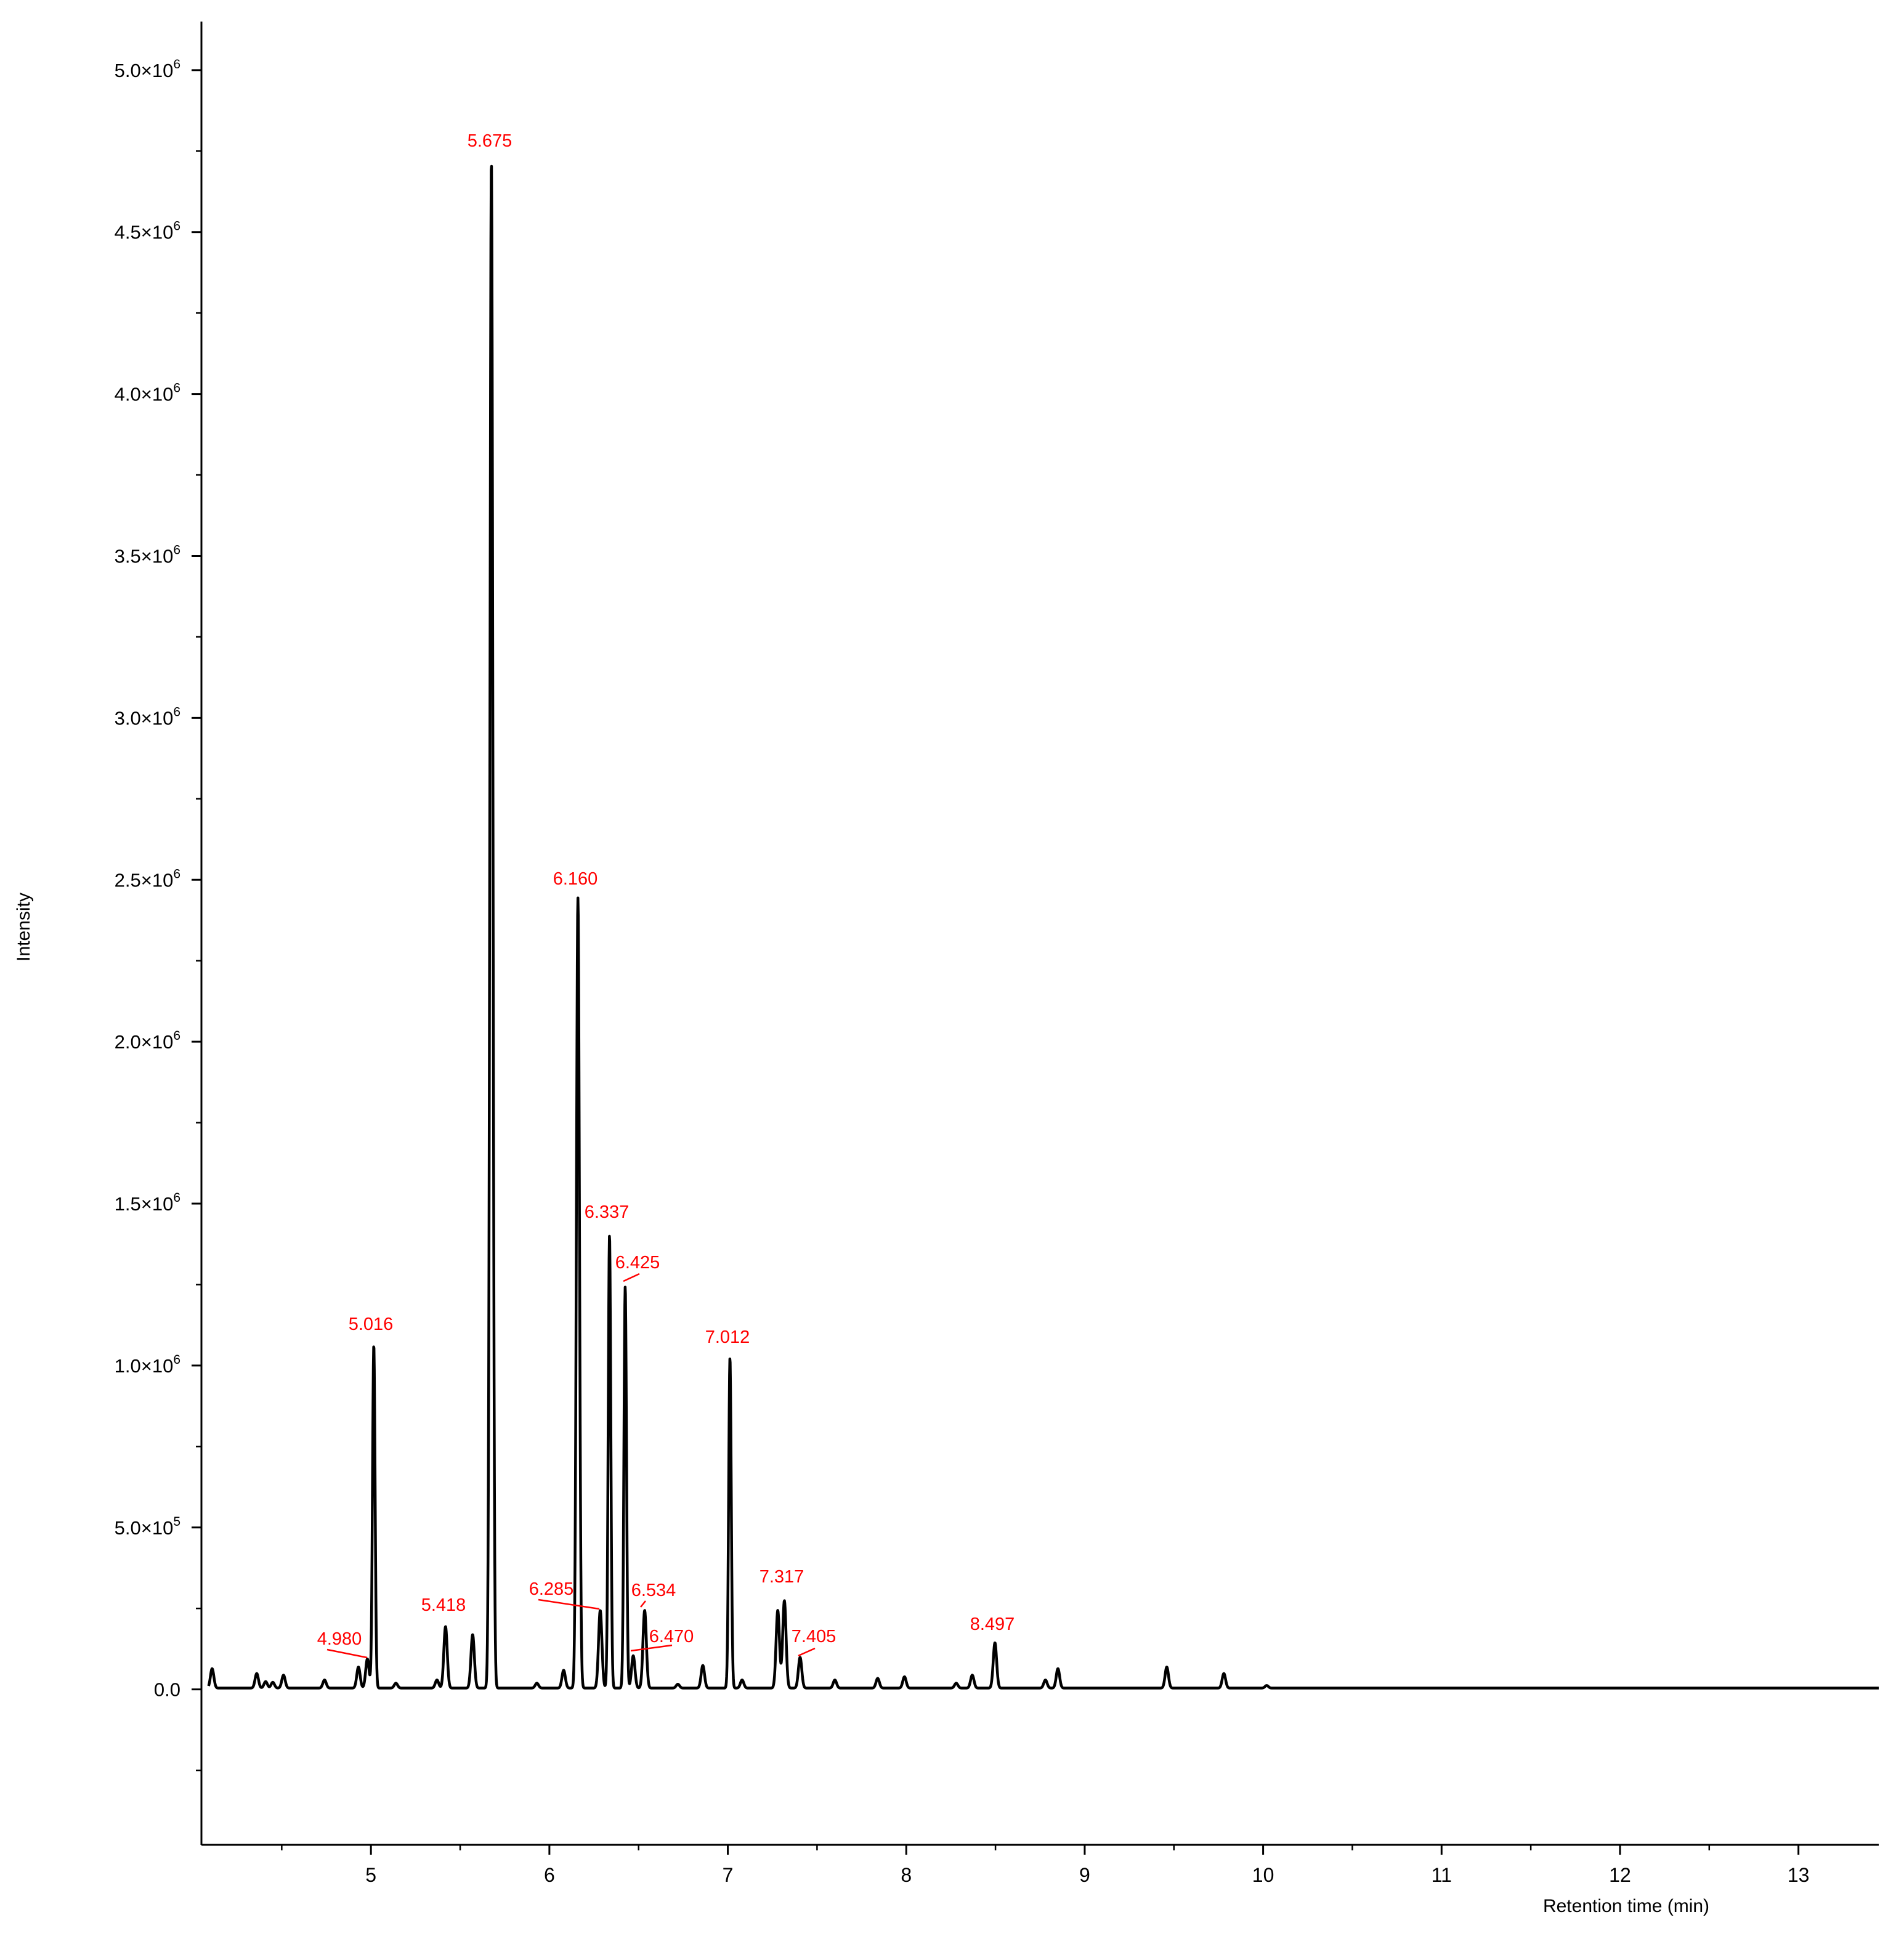 The image size is (1904, 1936). Describe the element at coordinates (575, 879) in the screenshot. I see `peak-label: 6.160` at that location.